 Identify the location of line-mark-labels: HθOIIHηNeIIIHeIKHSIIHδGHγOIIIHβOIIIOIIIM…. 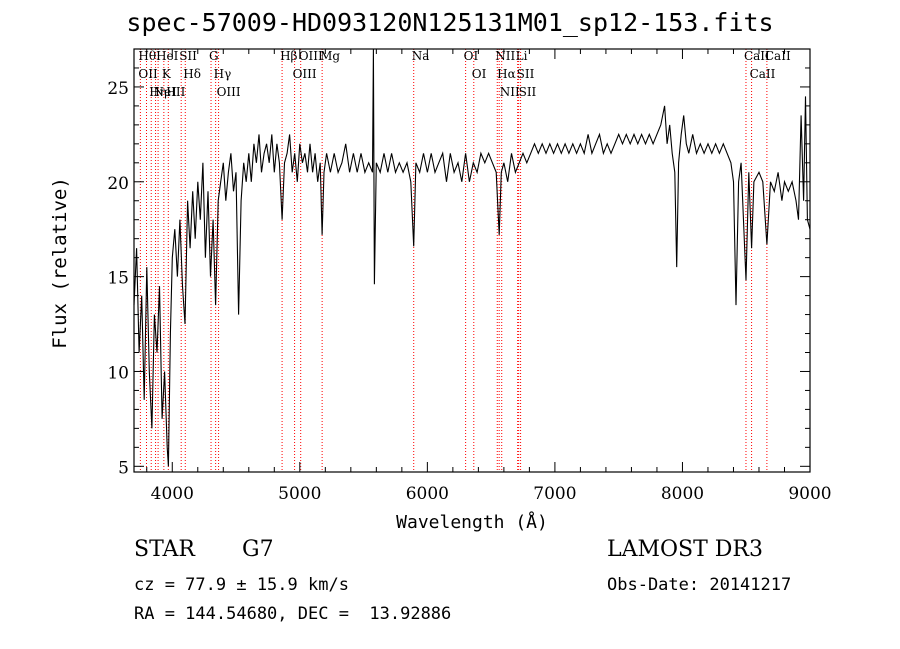
(464, 74).